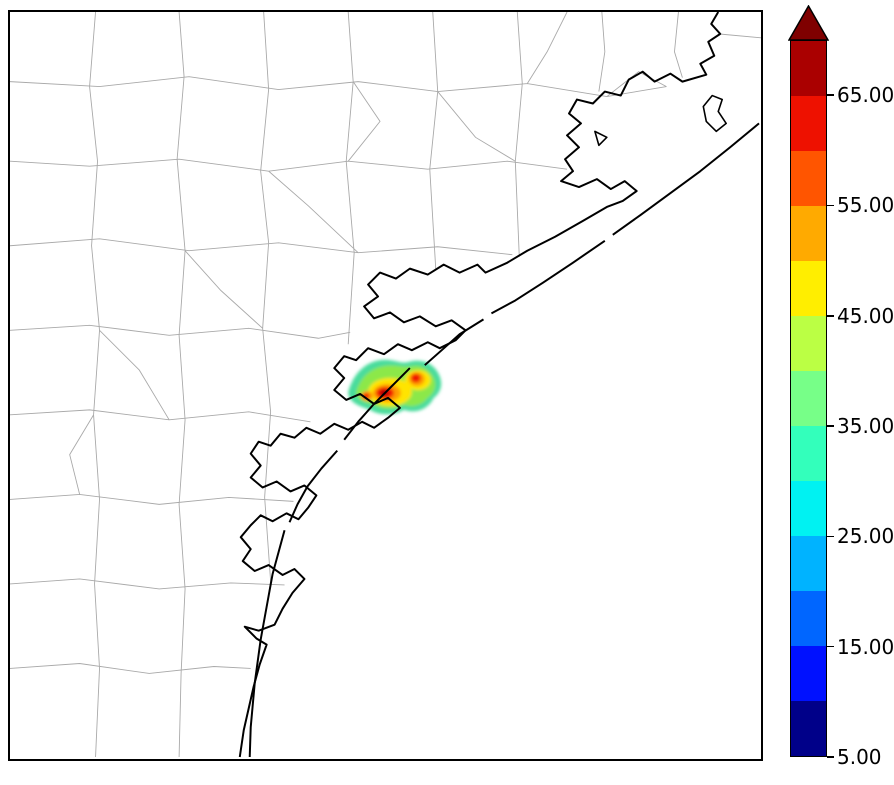  Describe the element at coordinates (865, 205) in the screenshot. I see `colorbar-tick-label: 55.00` at that location.